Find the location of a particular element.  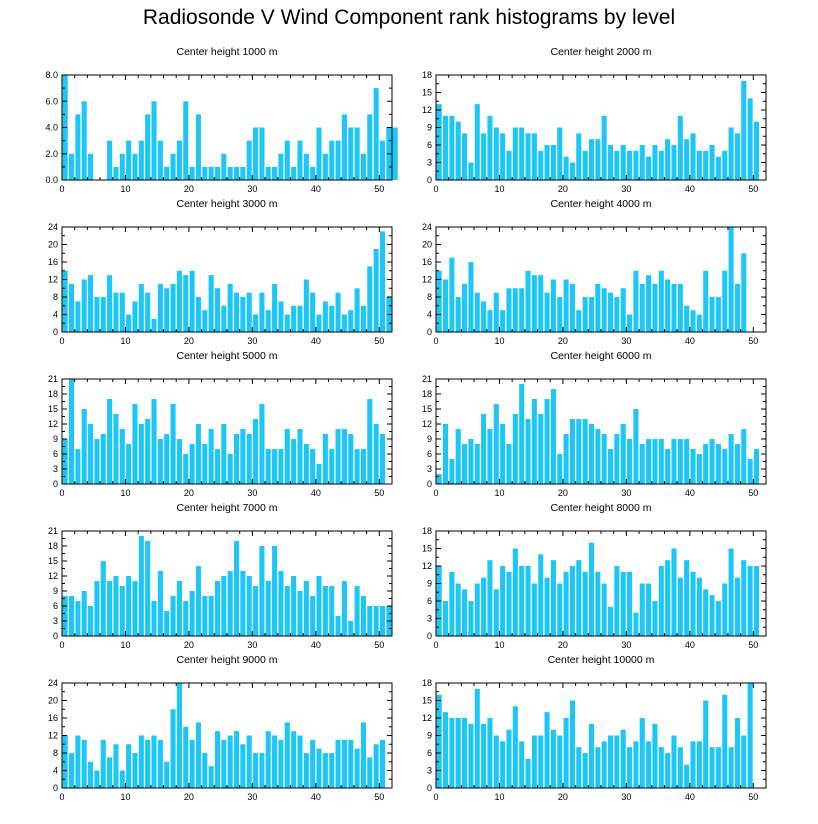

y-tick-label: 20 is located at coordinates (427, 245).